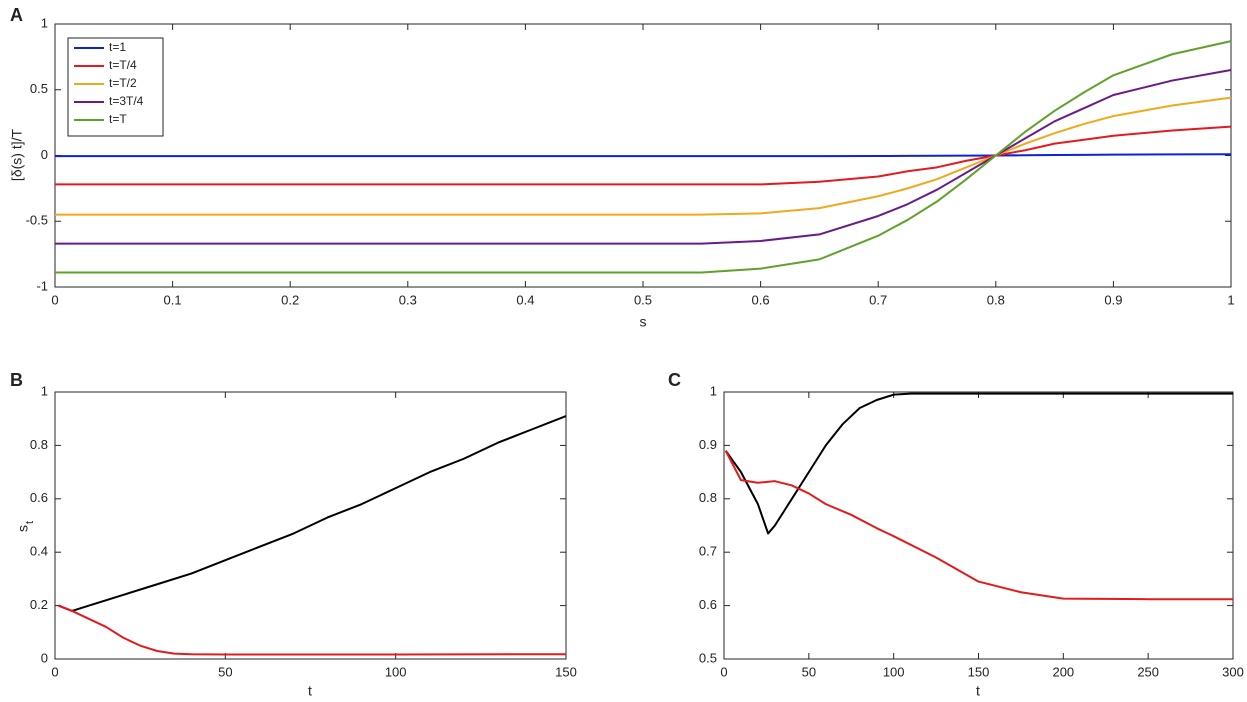  I want to click on legend-label: t=1, so click(117, 47).